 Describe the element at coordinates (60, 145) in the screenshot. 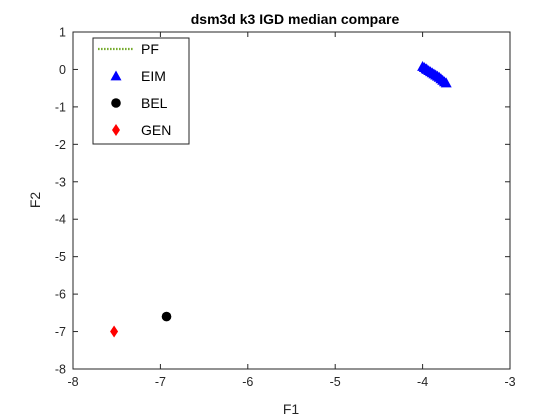

I see `y-tick-label: -2` at that location.